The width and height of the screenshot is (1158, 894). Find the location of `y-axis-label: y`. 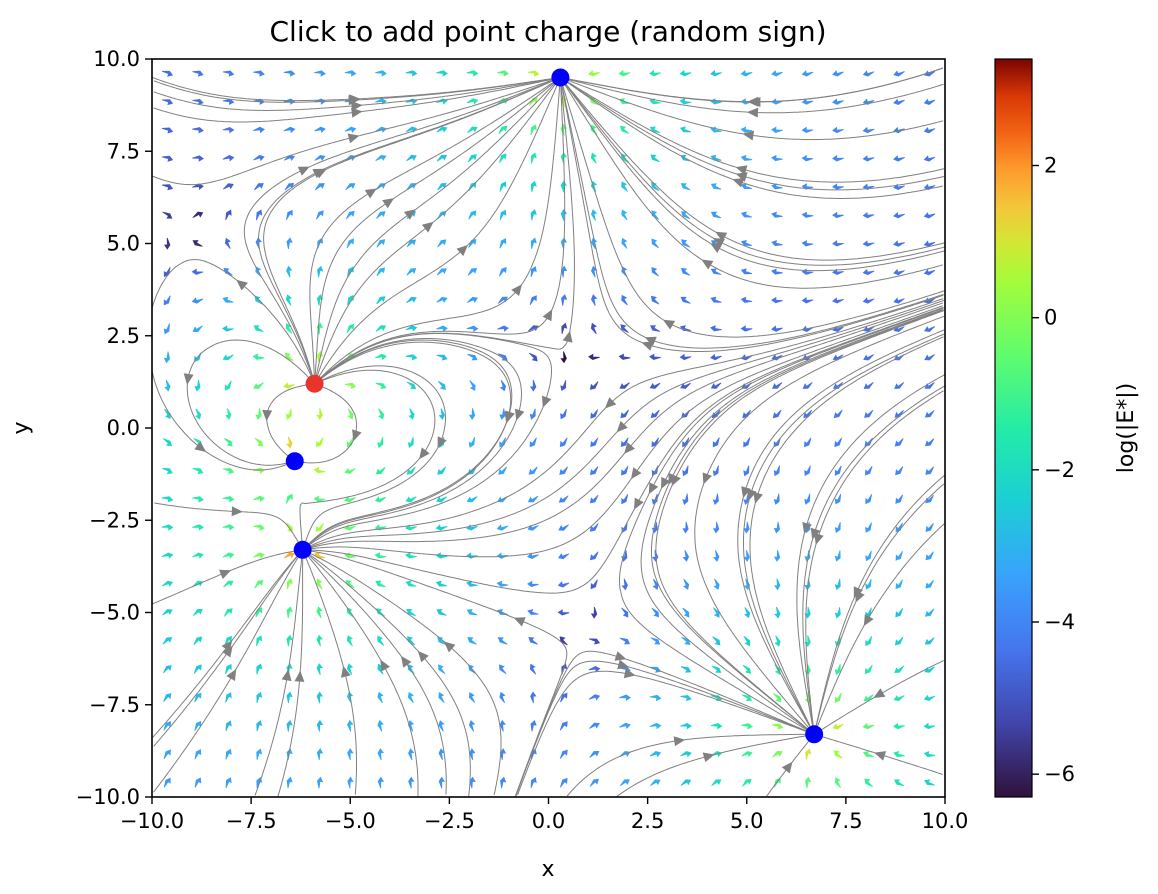

y-axis-label: y is located at coordinates (21, 427).